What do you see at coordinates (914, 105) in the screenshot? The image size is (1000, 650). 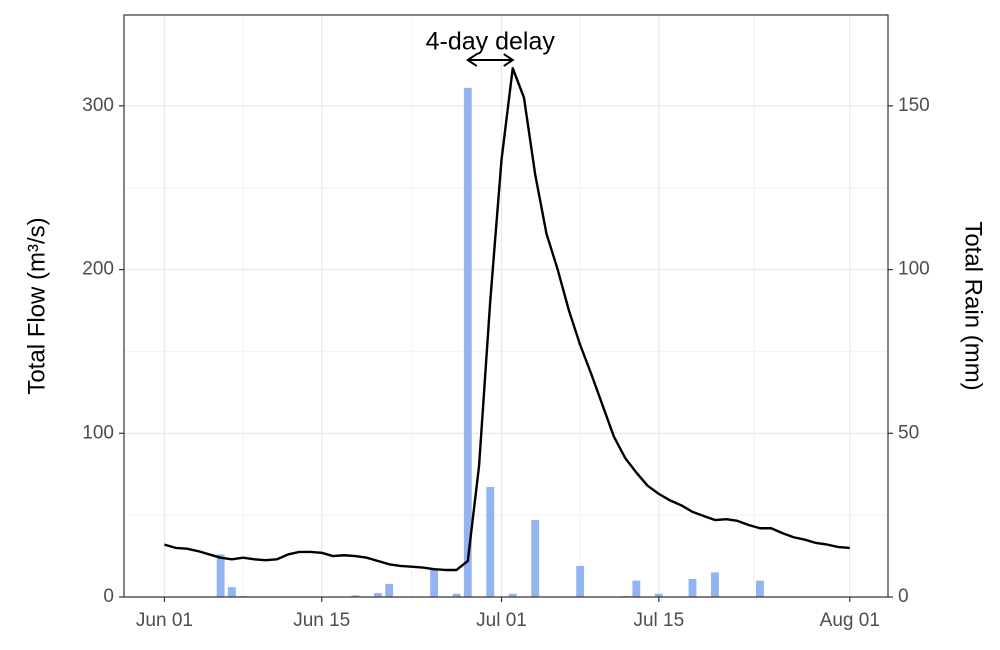 I see `y2-tick-label: 150` at bounding box center [914, 105].